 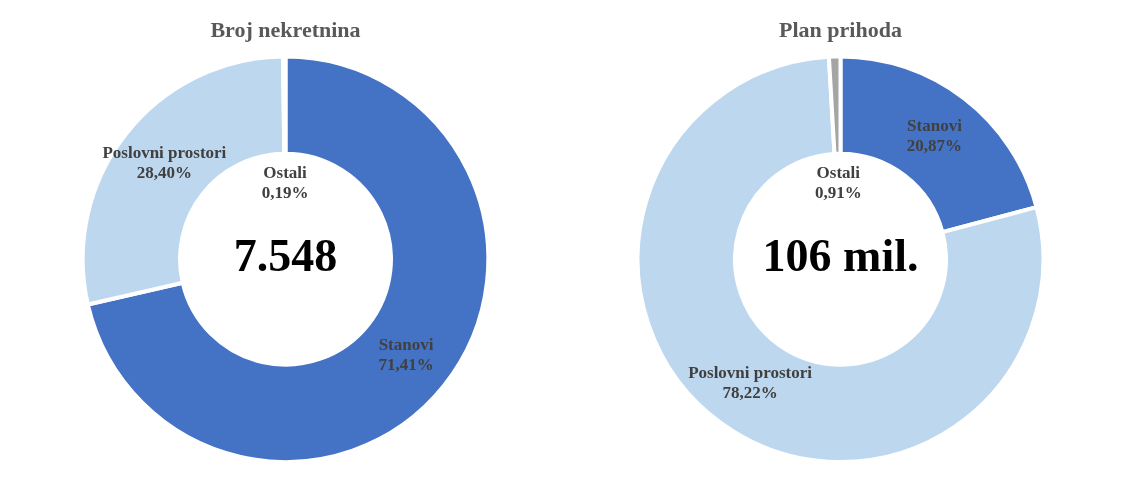 I want to click on data-label: 71,41%, so click(x=406, y=364).